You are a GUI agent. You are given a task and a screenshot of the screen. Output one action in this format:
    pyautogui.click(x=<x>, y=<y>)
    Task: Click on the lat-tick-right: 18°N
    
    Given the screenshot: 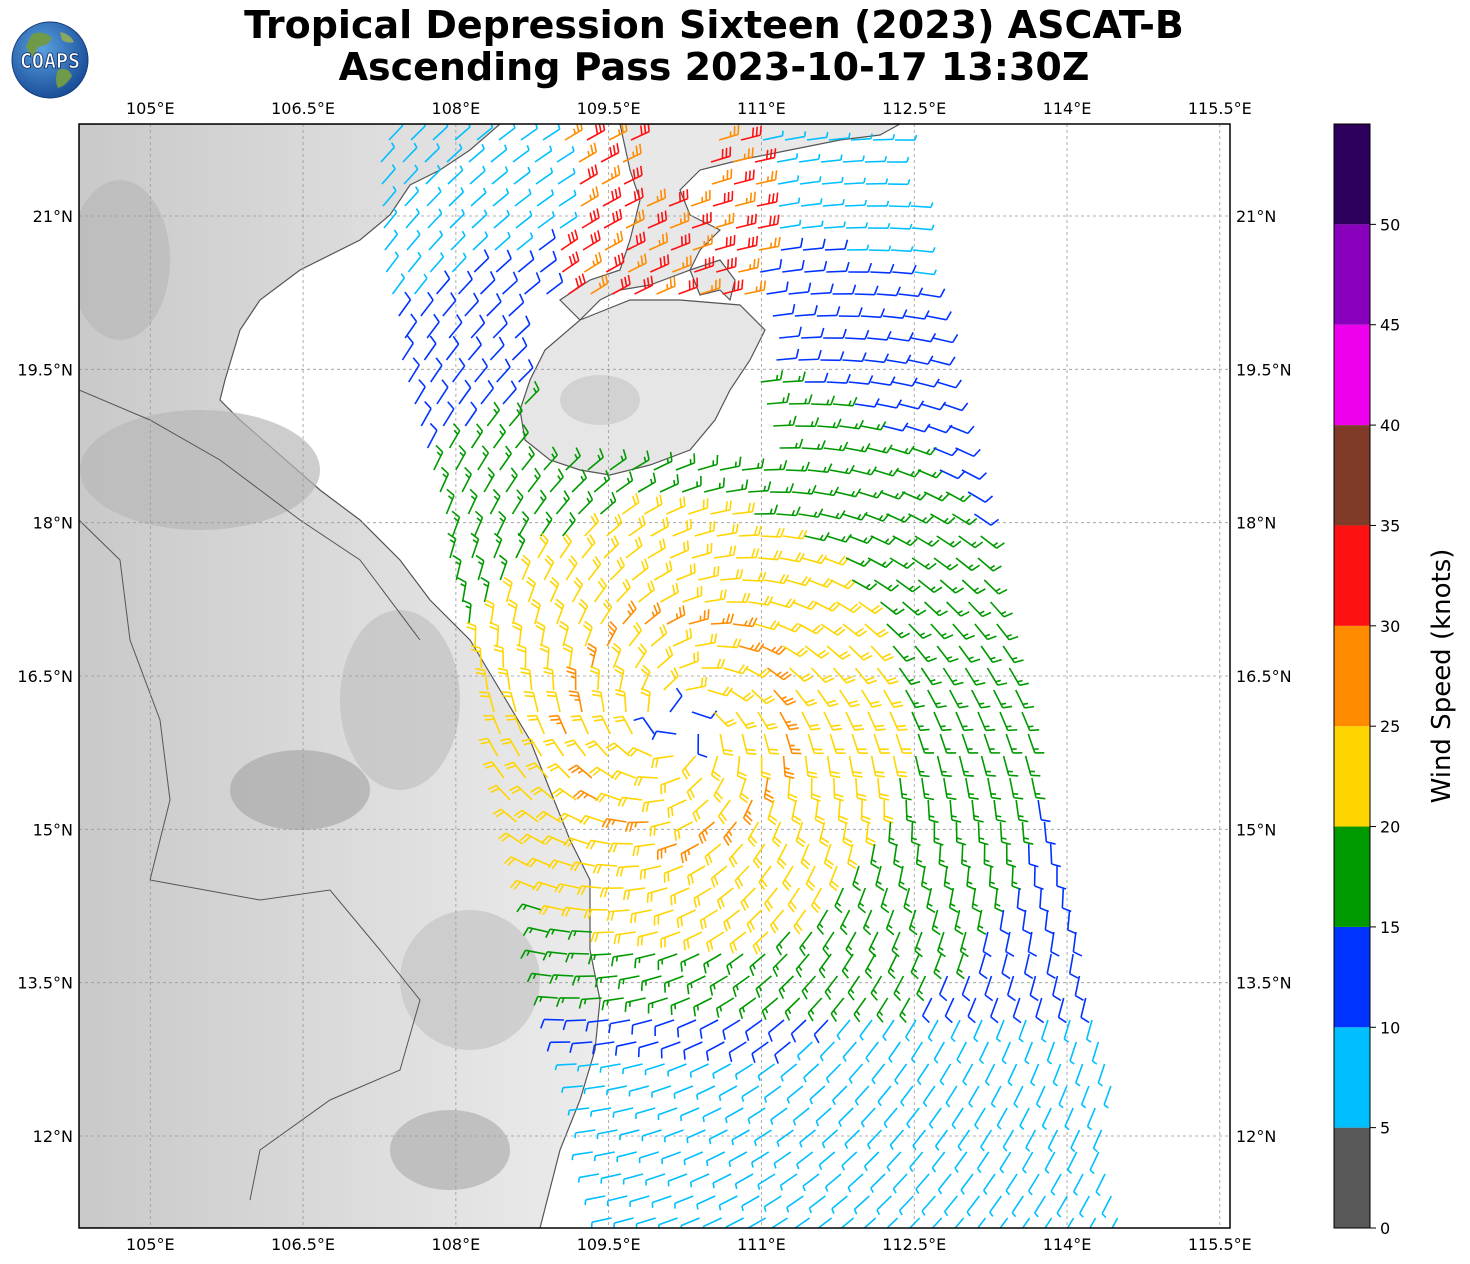 What is the action you would take?
    pyautogui.click(x=1256, y=523)
    